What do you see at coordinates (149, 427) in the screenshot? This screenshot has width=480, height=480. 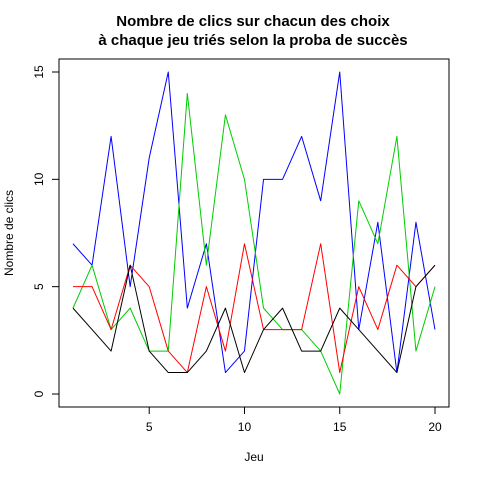 I see `x-tick-label: 5` at bounding box center [149, 427].